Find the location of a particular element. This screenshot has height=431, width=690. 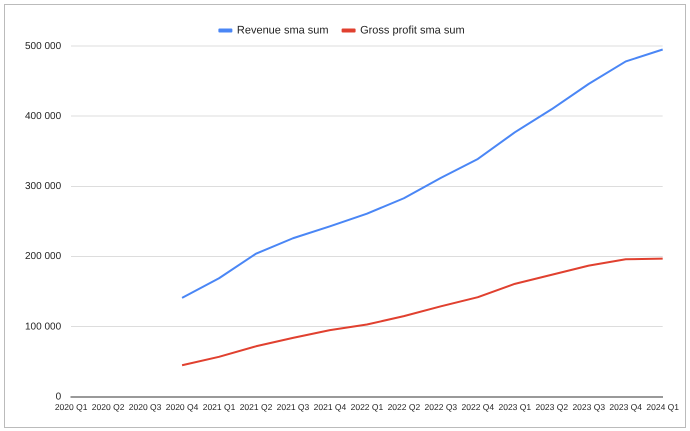

x-tick-label: 2023 Q3 is located at coordinates (589, 407).